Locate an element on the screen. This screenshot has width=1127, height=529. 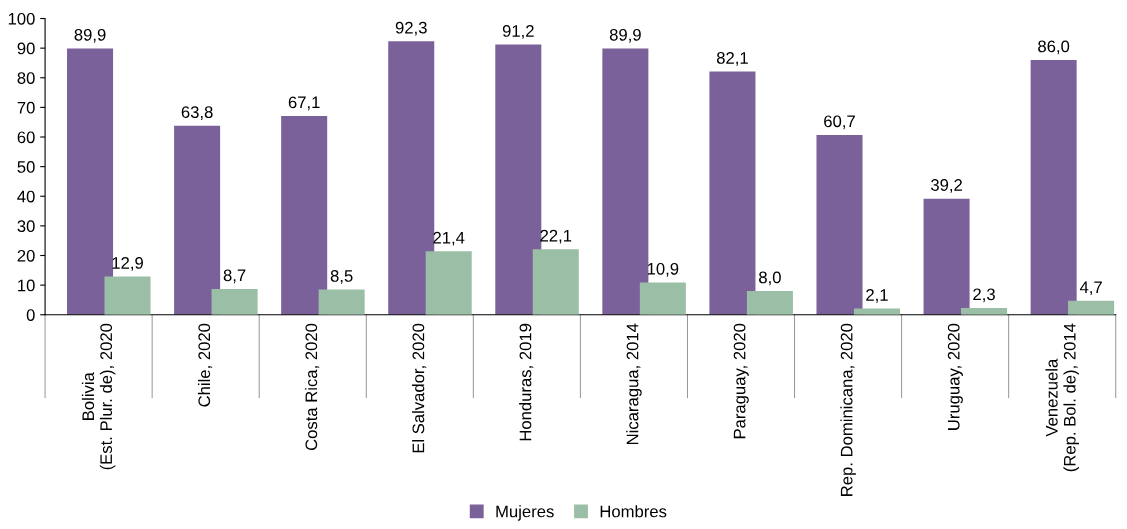
legend-label: Mujeres is located at coordinates (525, 513).